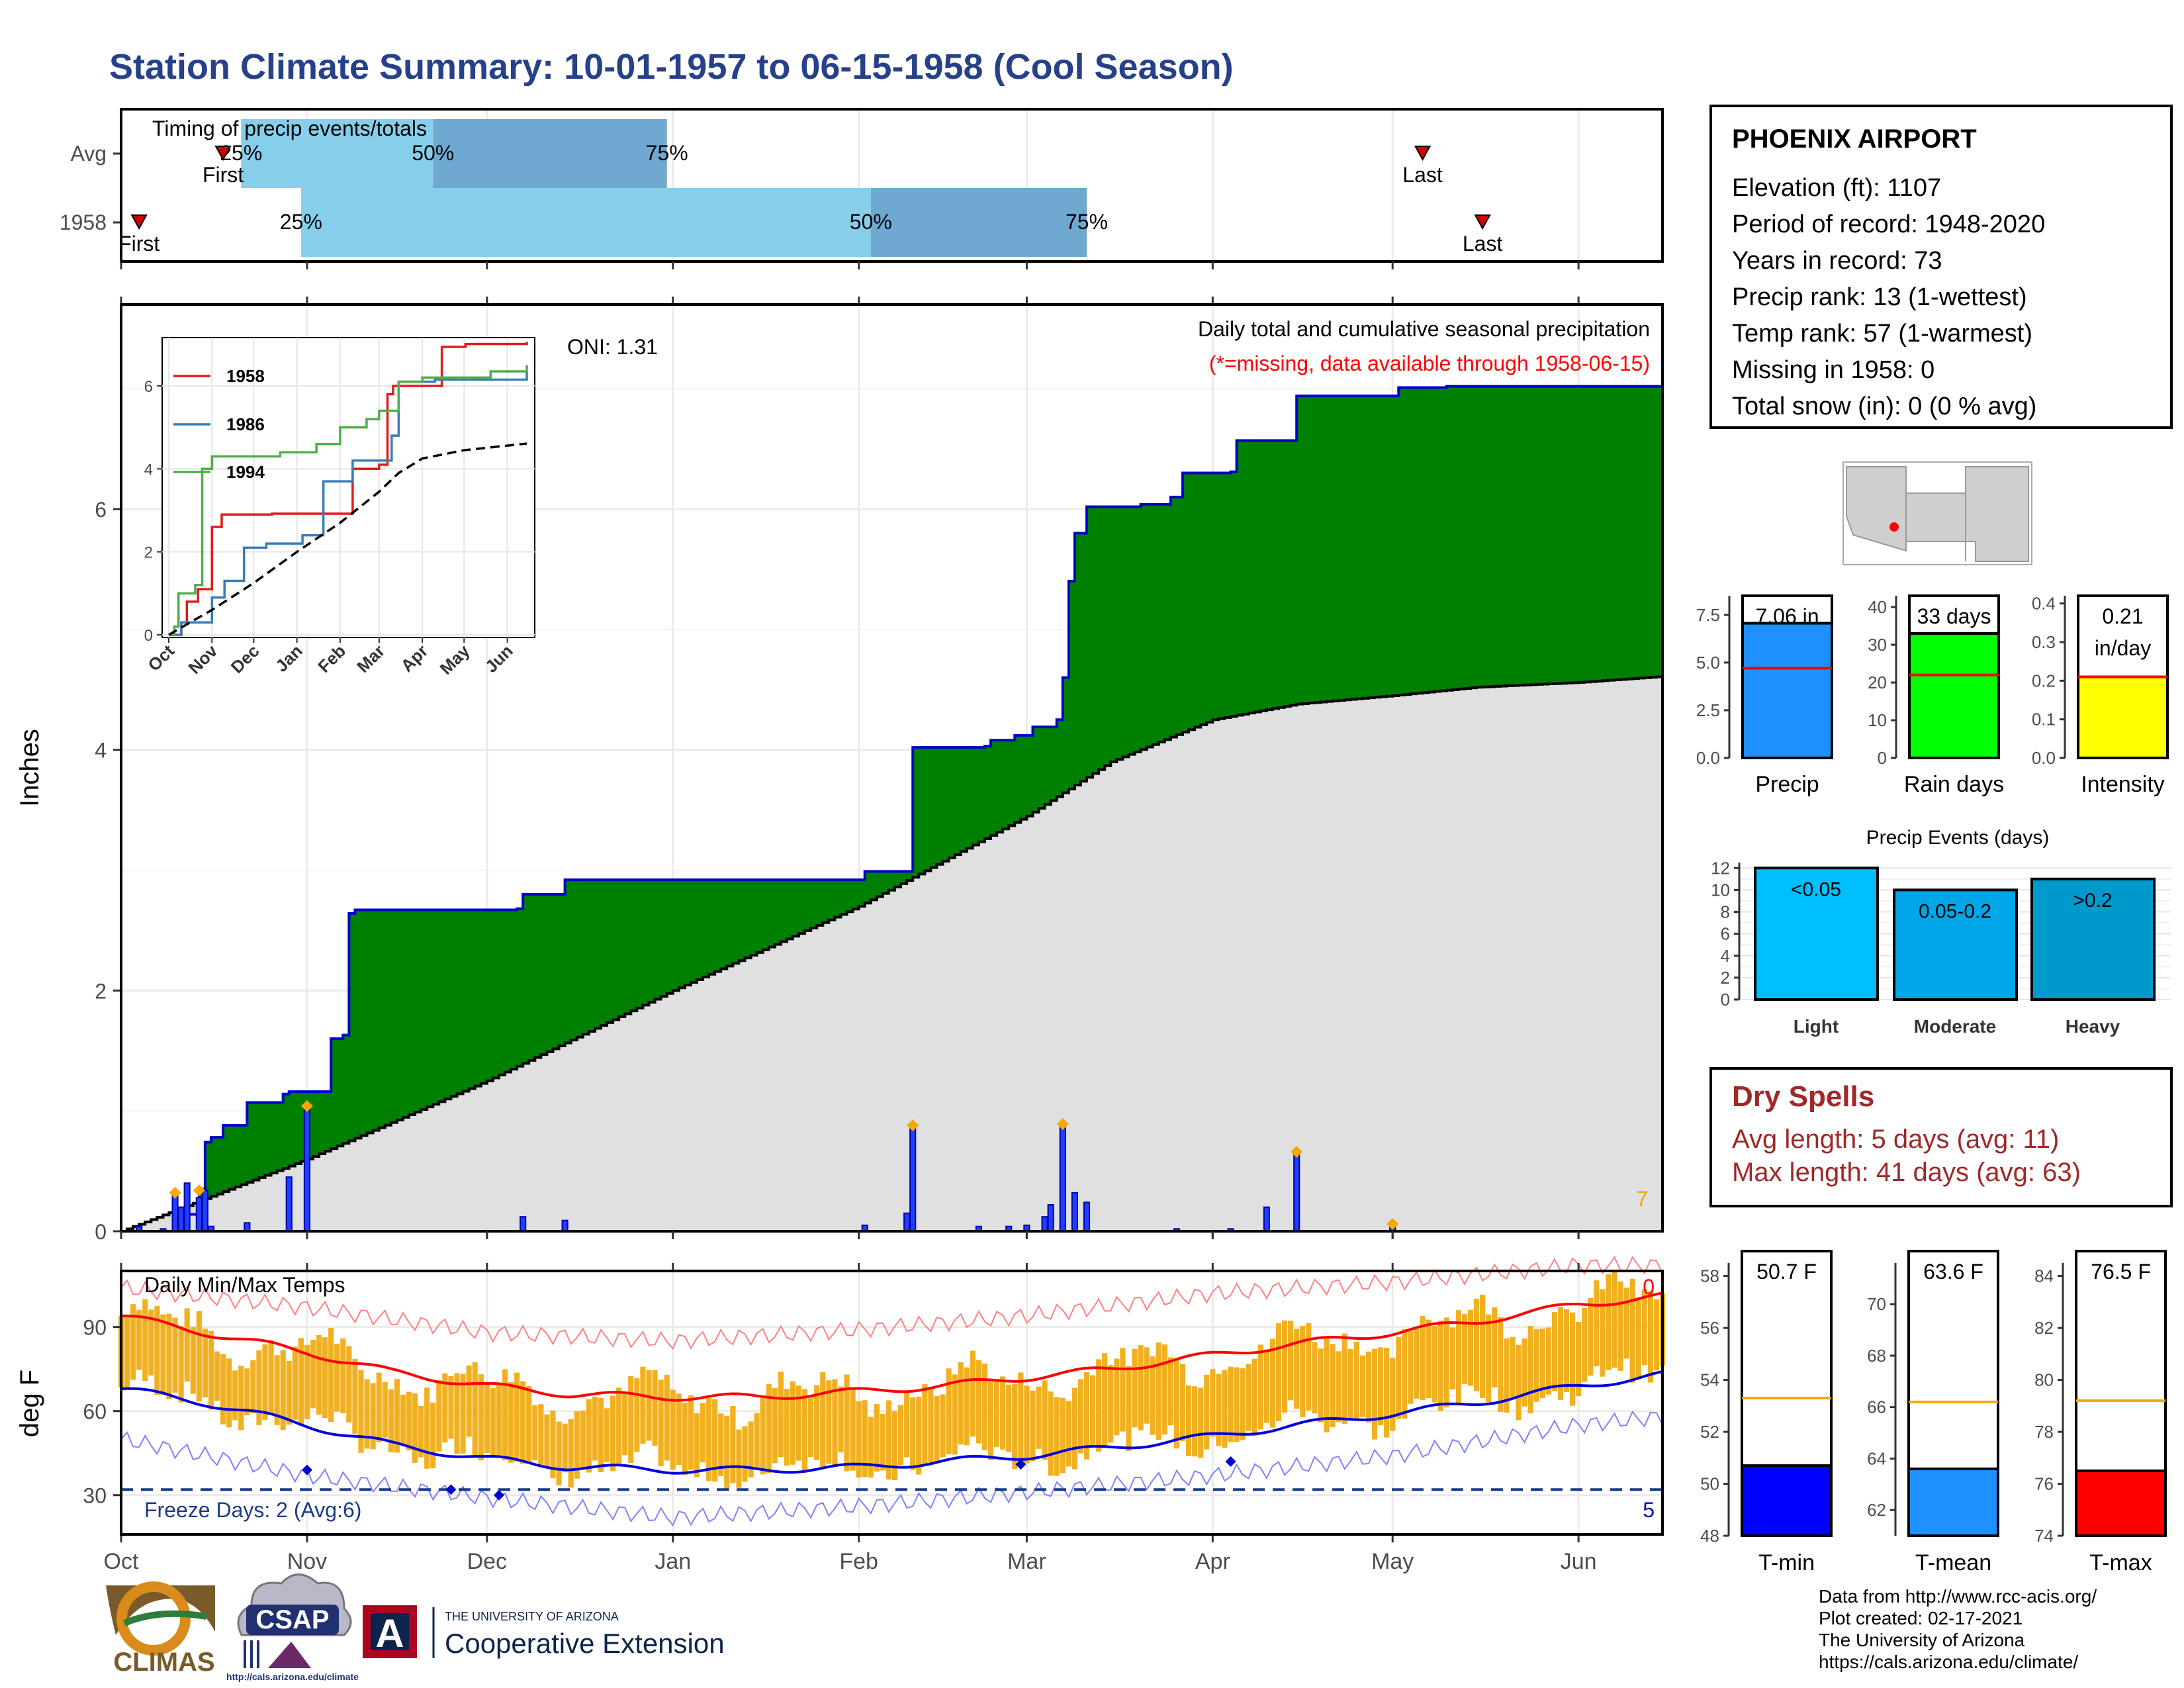 The width and height of the screenshot is (2184, 1688). I want to click on temp-x-tick-label: Nov, so click(307, 1561).